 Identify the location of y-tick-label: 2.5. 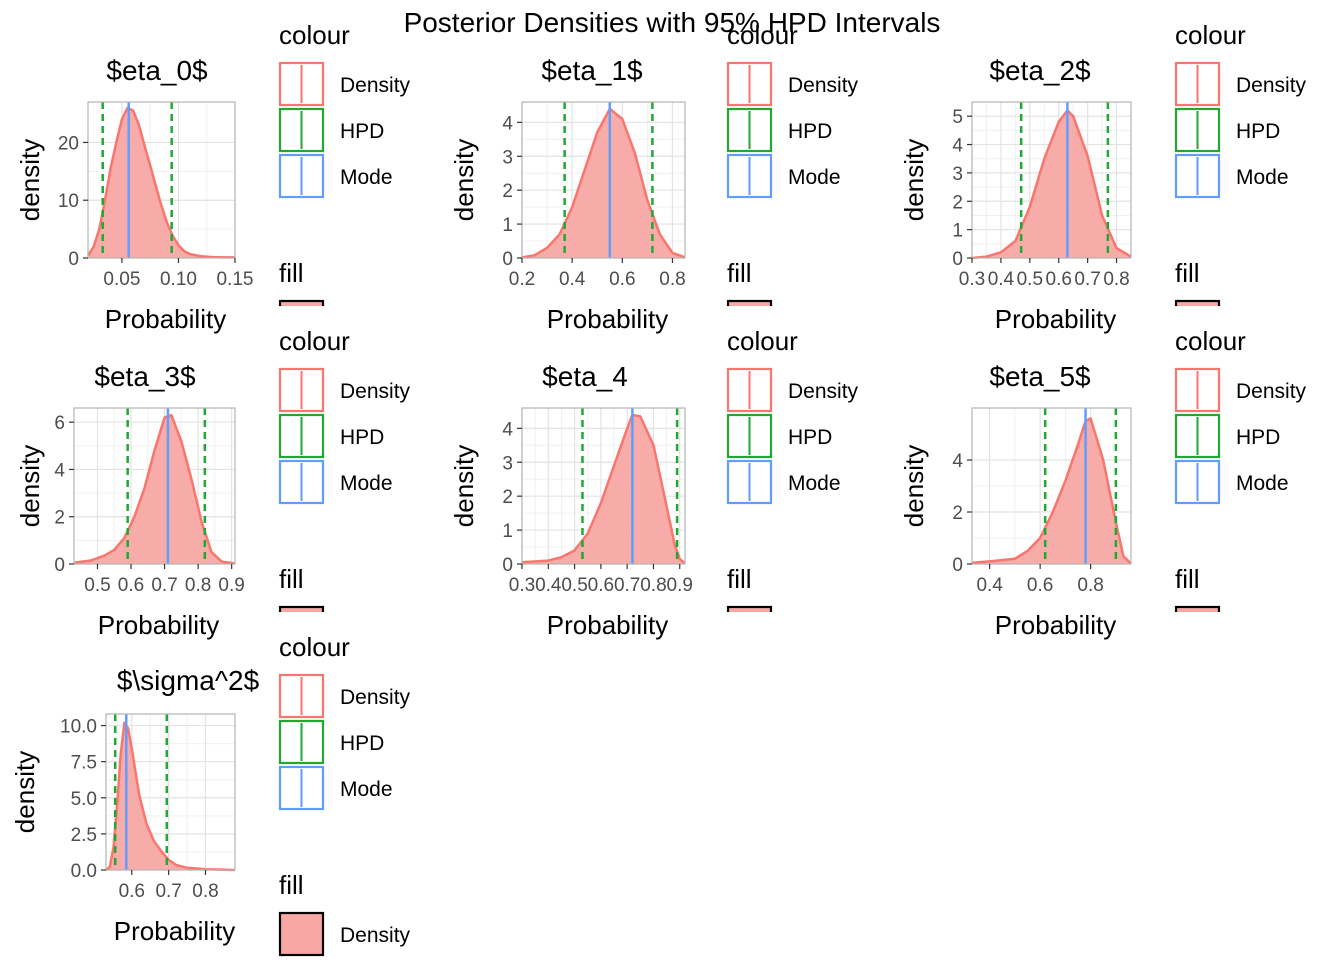
(84, 835).